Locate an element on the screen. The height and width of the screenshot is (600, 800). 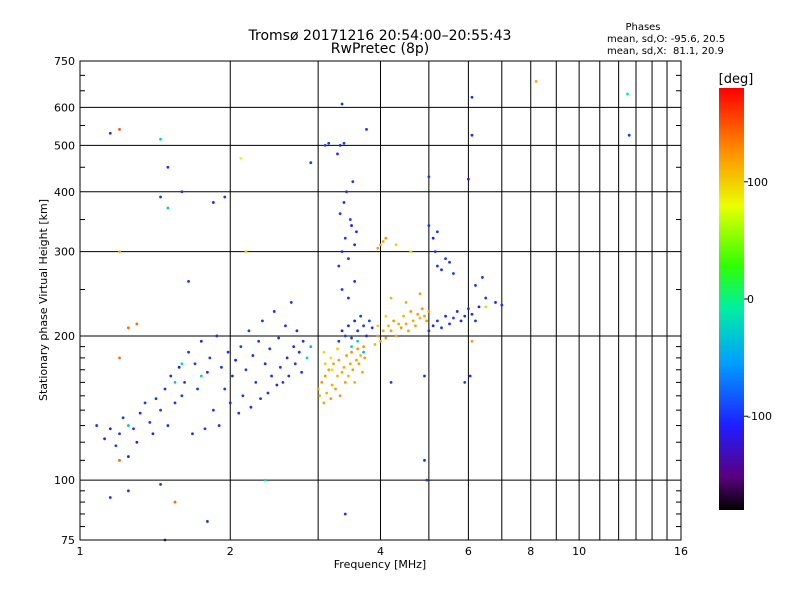
colorbar-tick-label: 100 is located at coordinates (757, 182).